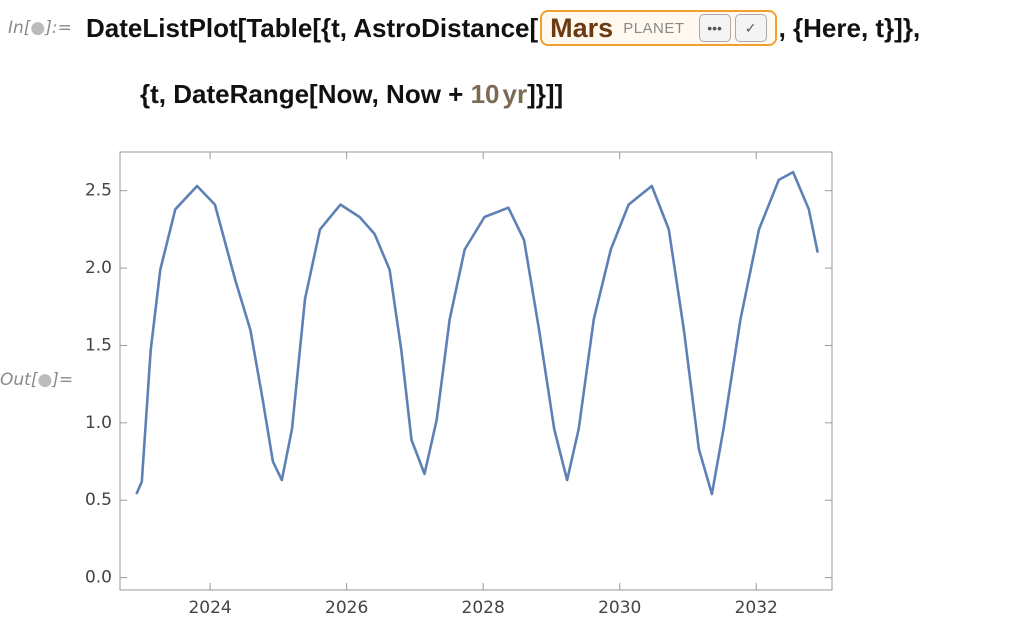 The image size is (1032, 624). I want to click on label-text: In[, so click(19, 28).